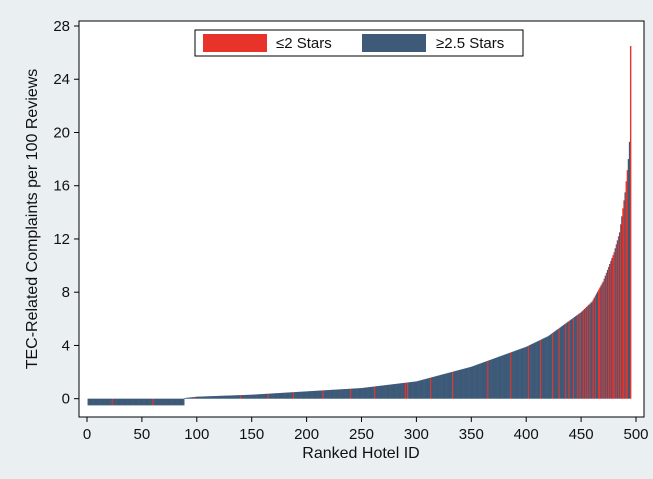 The width and height of the screenshot is (653, 479). I want to click on legend-swatch-low-star, so click(235, 43).